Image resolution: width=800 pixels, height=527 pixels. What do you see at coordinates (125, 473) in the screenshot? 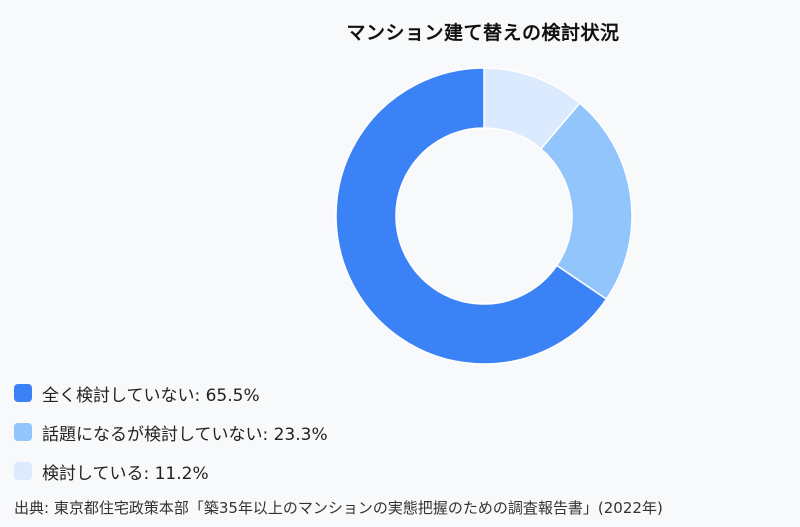
I see `legend-label: 検討している: 11.2%` at bounding box center [125, 473].